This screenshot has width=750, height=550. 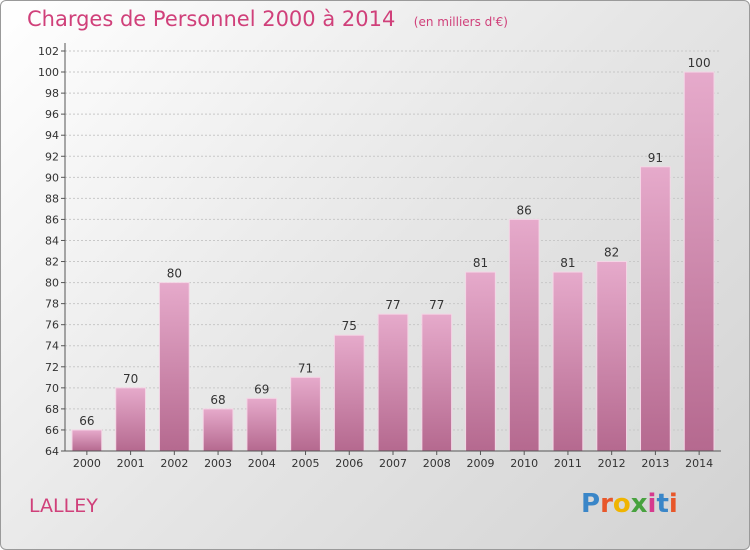 What do you see at coordinates (48, 72) in the screenshot?
I see `y-tick-label: 100` at bounding box center [48, 72].